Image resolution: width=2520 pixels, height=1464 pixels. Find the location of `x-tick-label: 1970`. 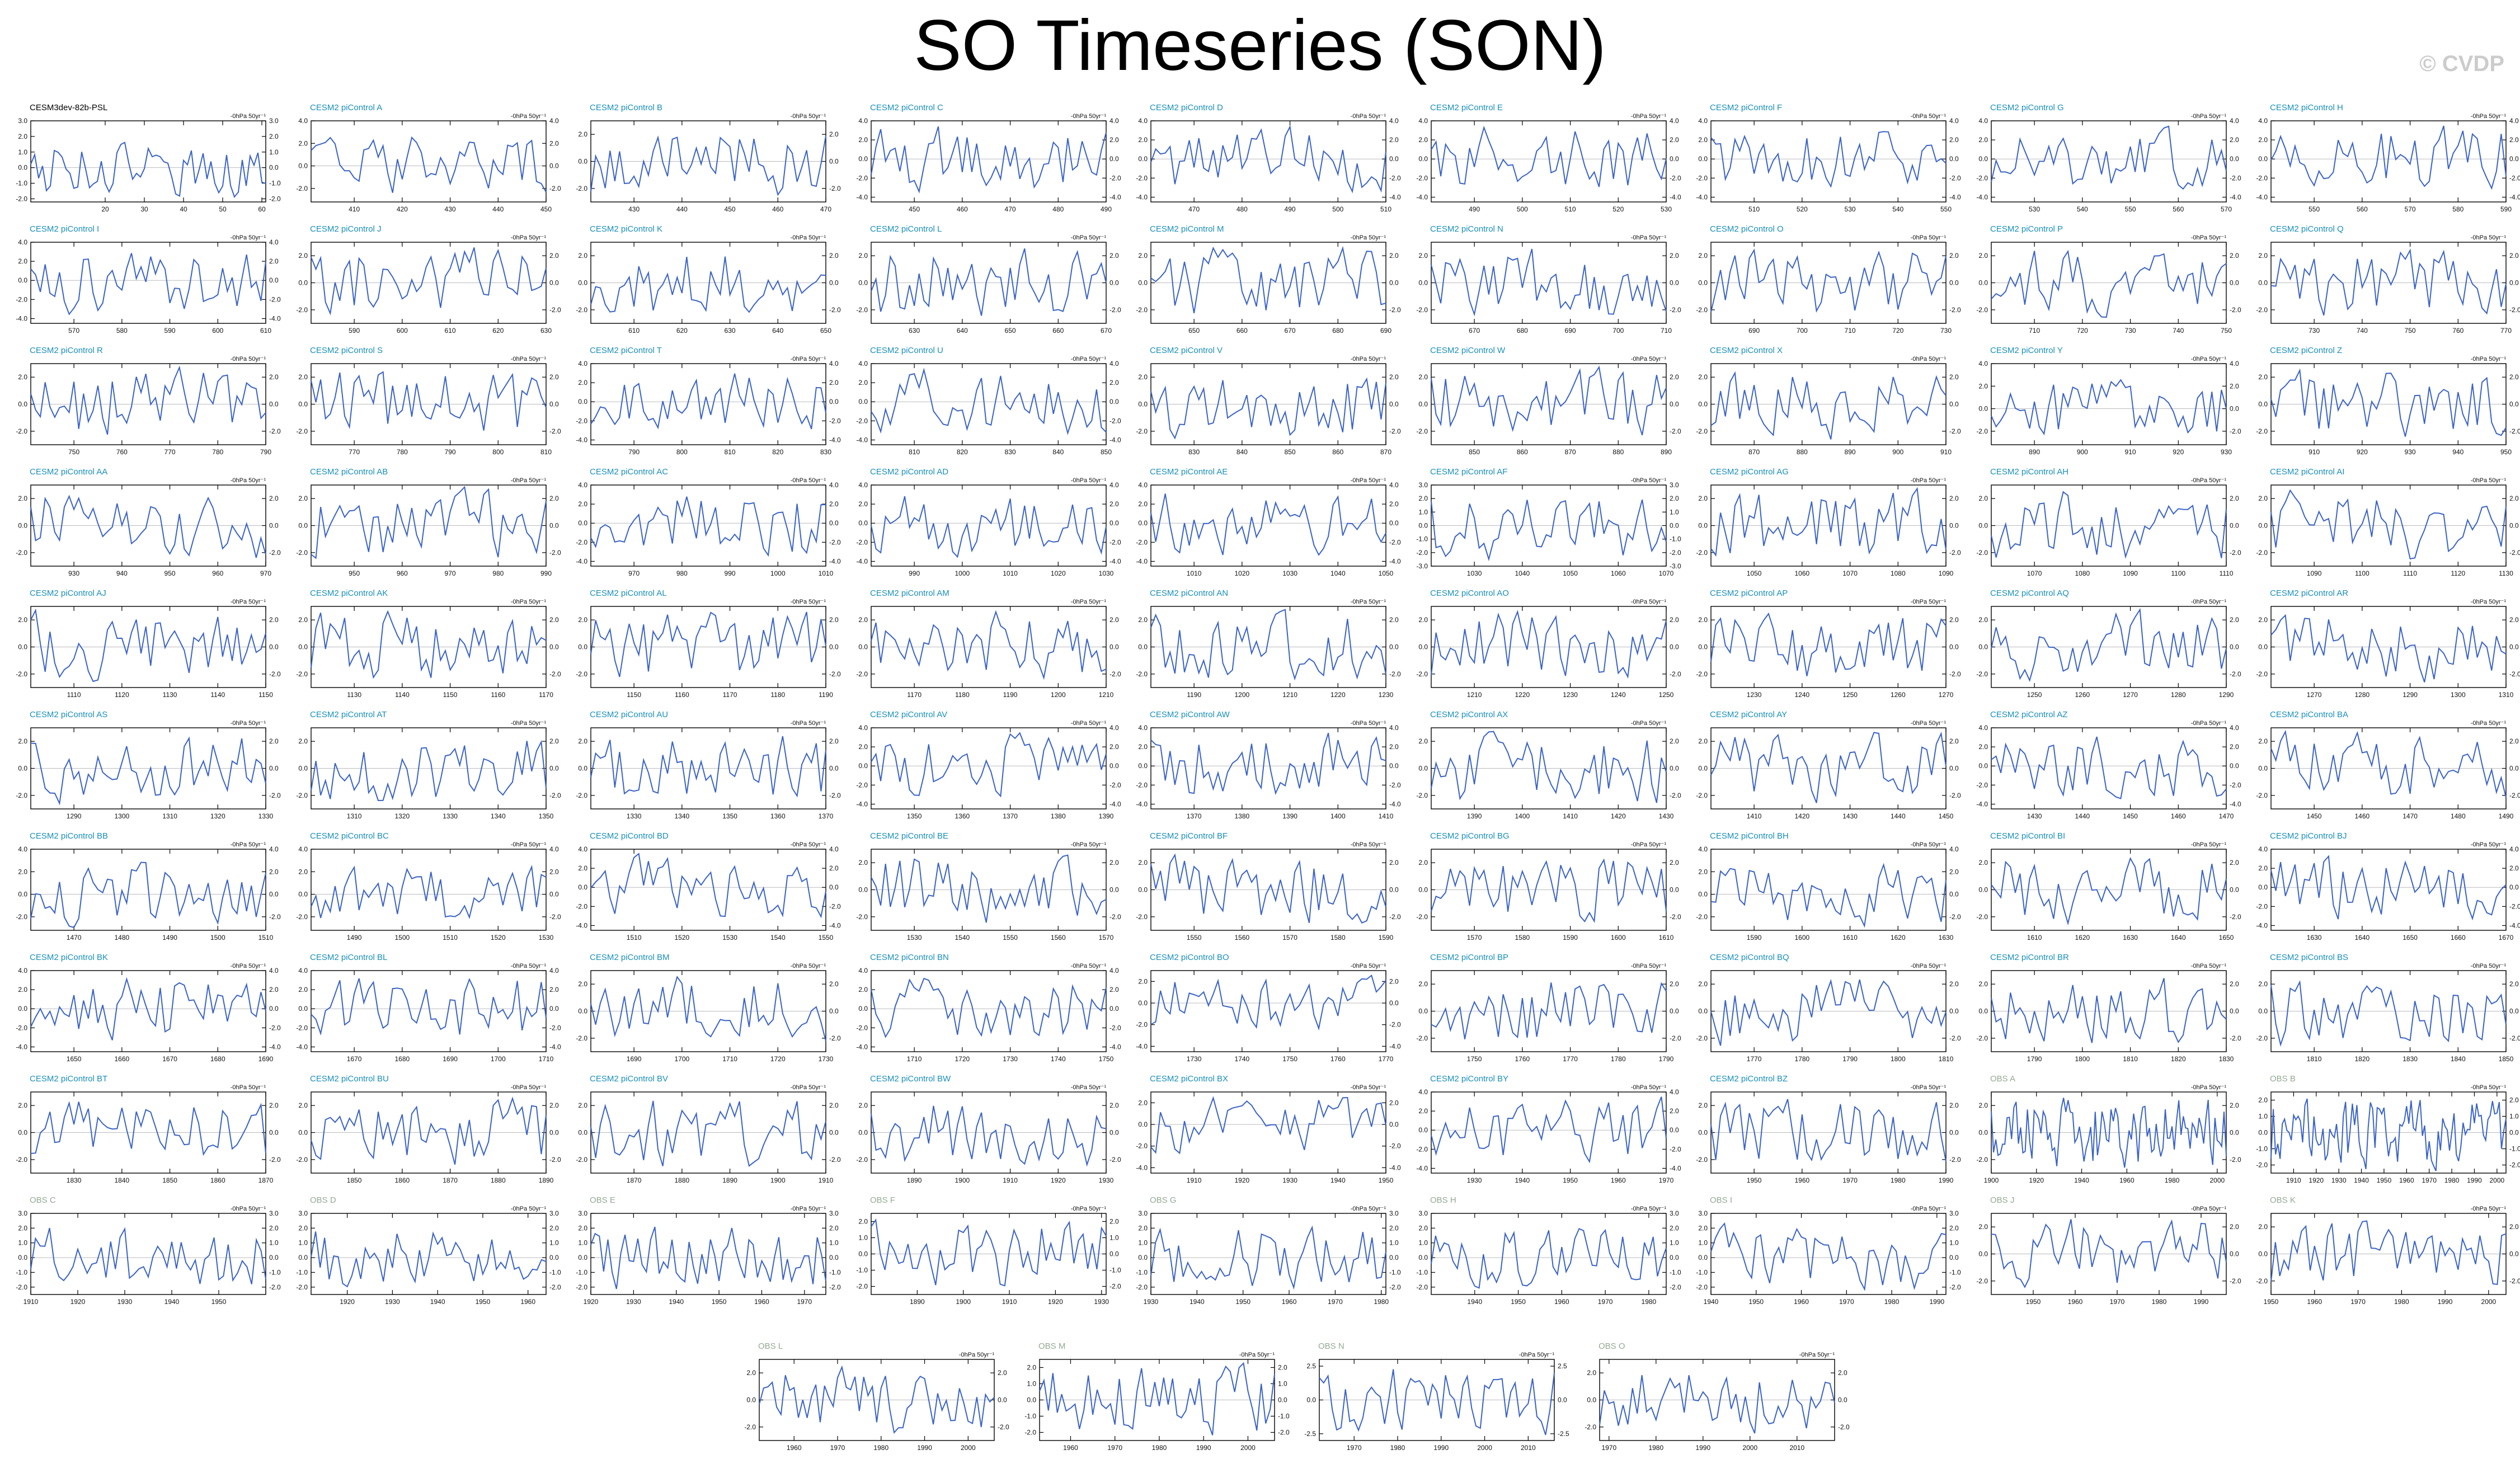

x-tick-label: 1970 is located at coordinates (1667, 1180).